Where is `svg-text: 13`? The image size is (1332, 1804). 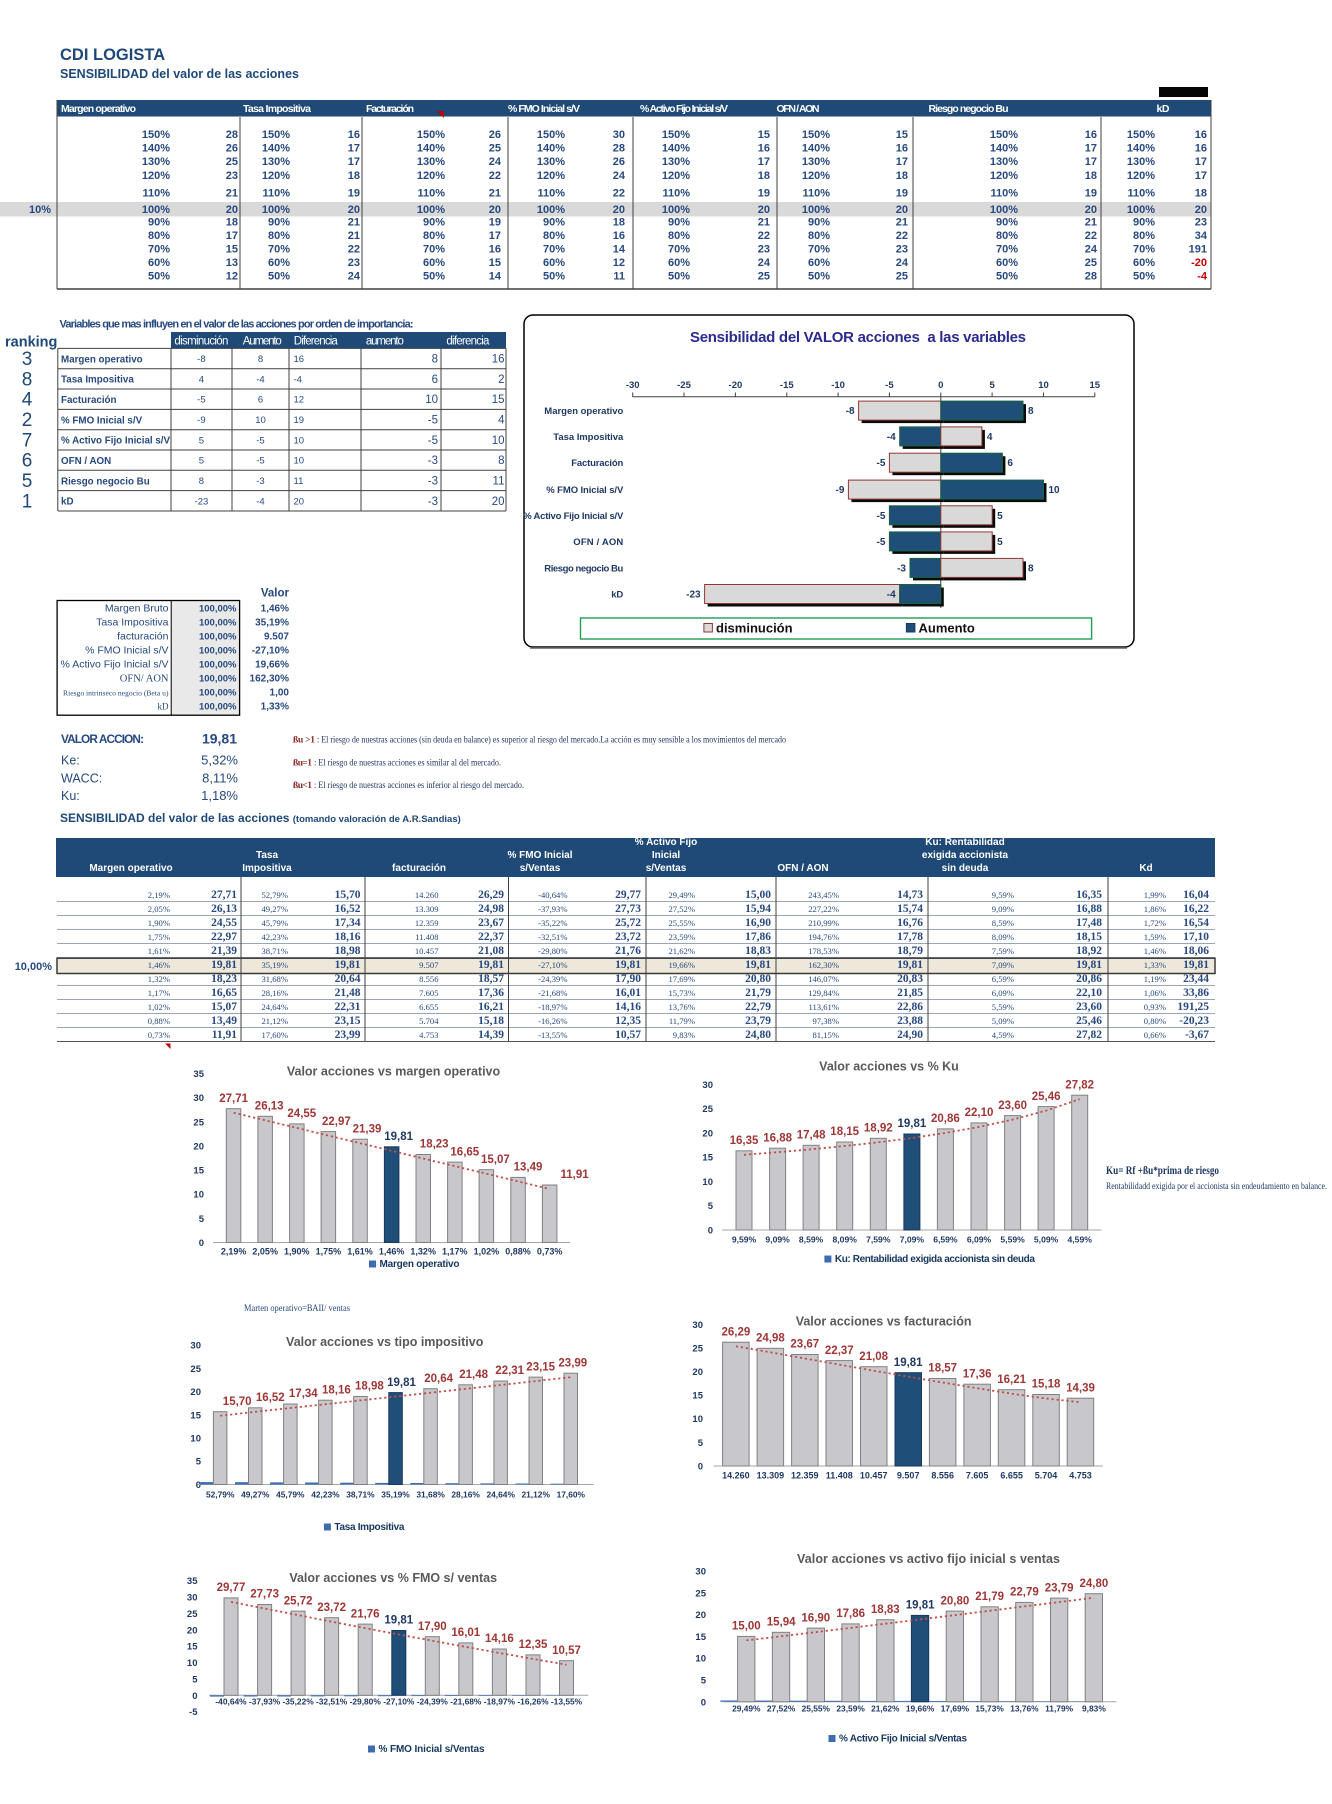
svg-text: 13 is located at coordinates (232, 263).